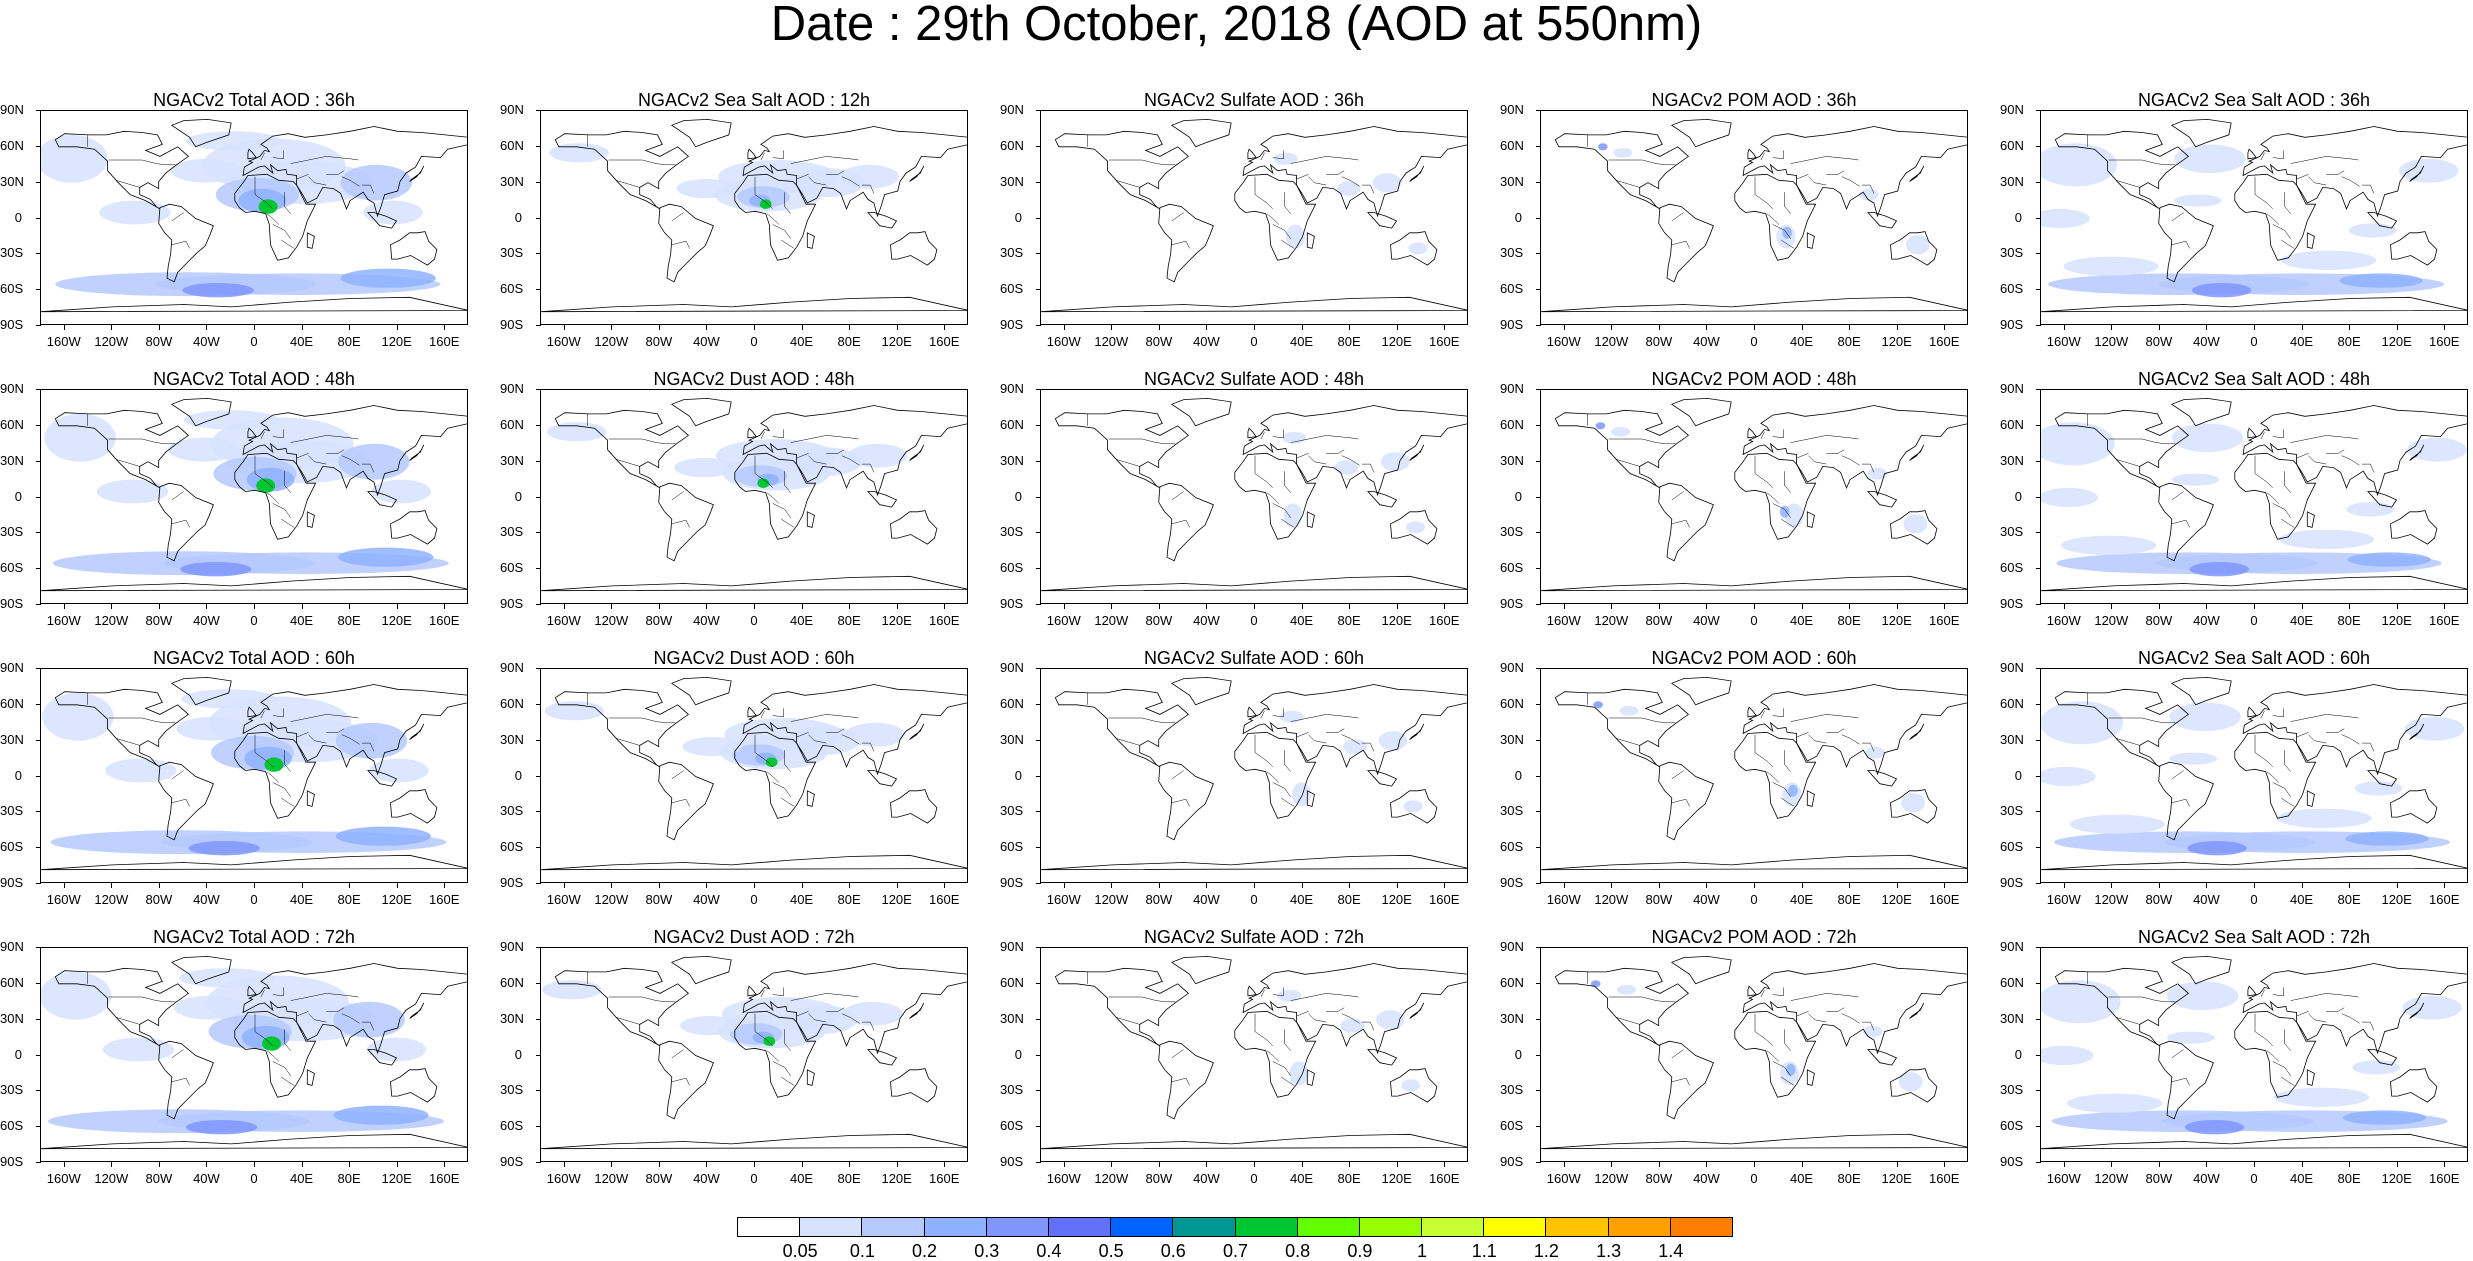 This screenshot has height=1261, width=2473. I want to click on lon-label: 40W, so click(706, 620).